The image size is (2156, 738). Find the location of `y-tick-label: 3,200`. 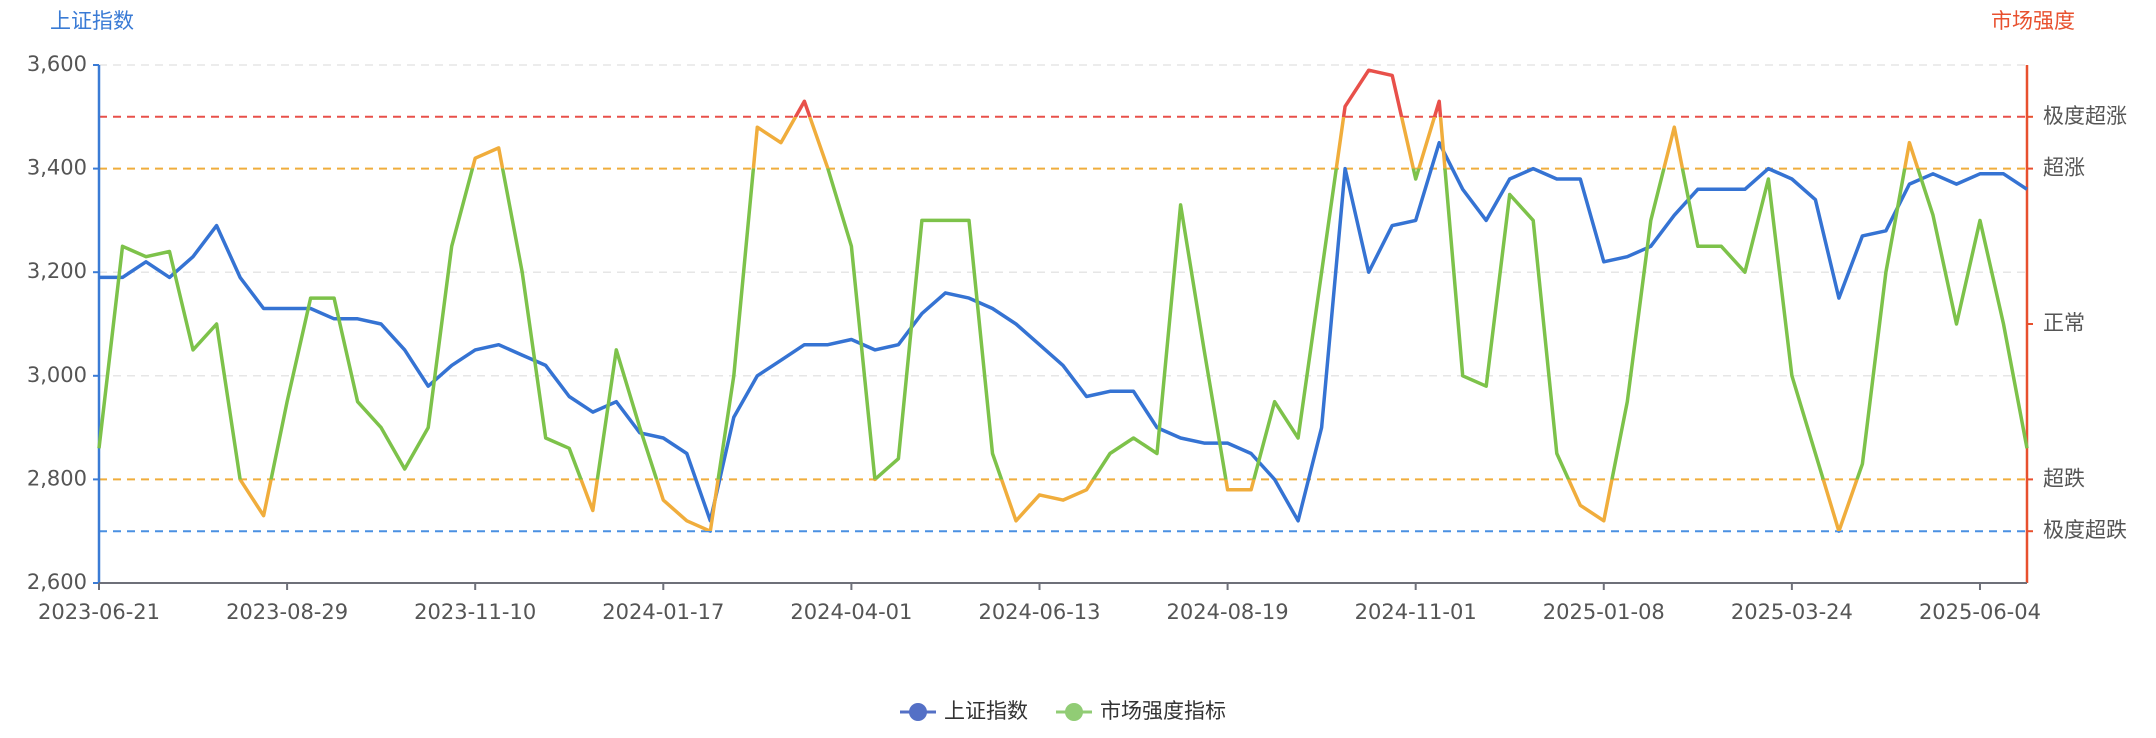

y-tick-label: 3,200 is located at coordinates (57, 271).